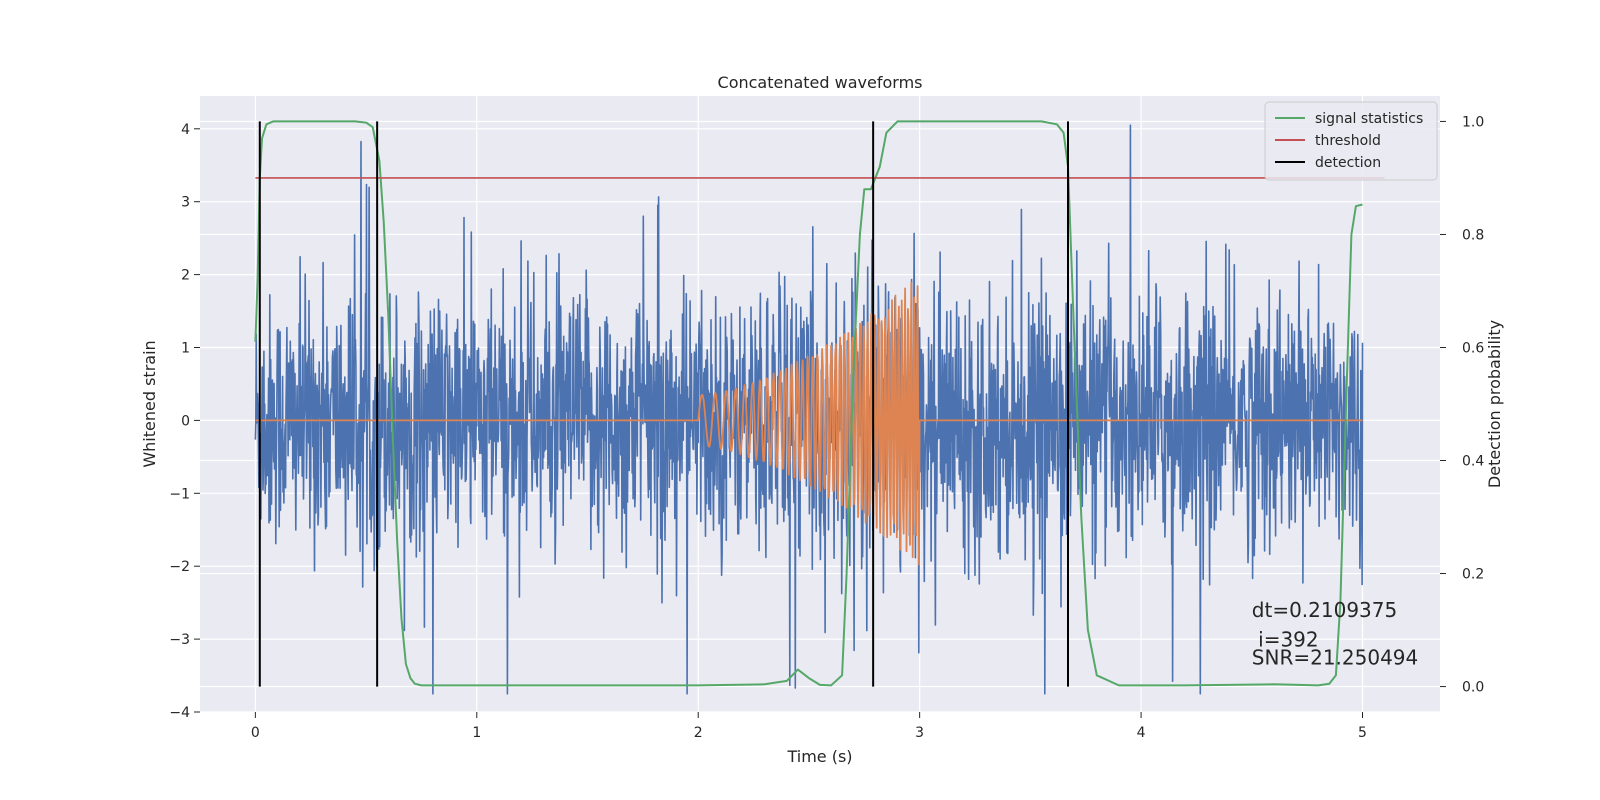 The width and height of the screenshot is (1600, 800). I want to click on annotation-2: SNR=21.250494, so click(1335, 658).